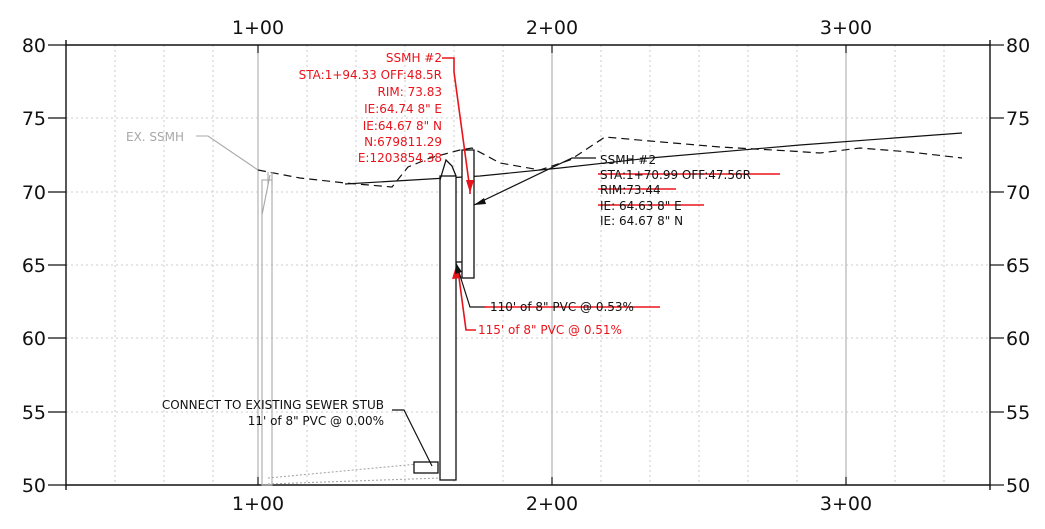 This screenshot has height=529, width=1045. What do you see at coordinates (34, 339) in the screenshot?
I see `elevation-label-left: 60` at bounding box center [34, 339].